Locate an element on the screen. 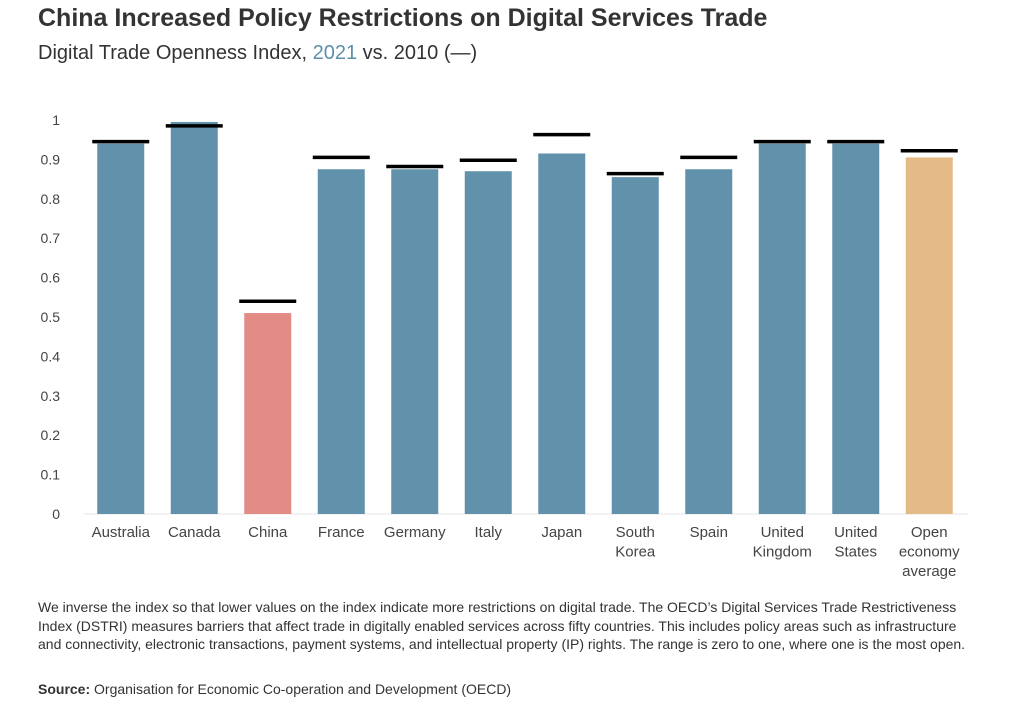 The width and height of the screenshot is (1024, 711). x-tick-label-line: economy is located at coordinates (929, 552).